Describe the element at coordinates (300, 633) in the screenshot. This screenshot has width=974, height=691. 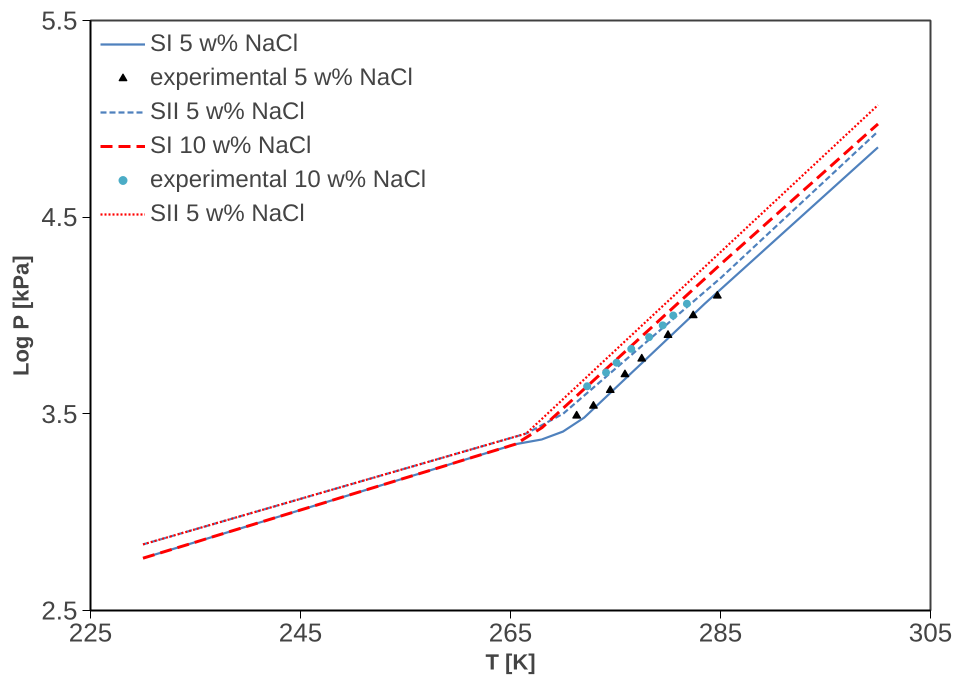
I see `x-tick-label: 245` at that location.